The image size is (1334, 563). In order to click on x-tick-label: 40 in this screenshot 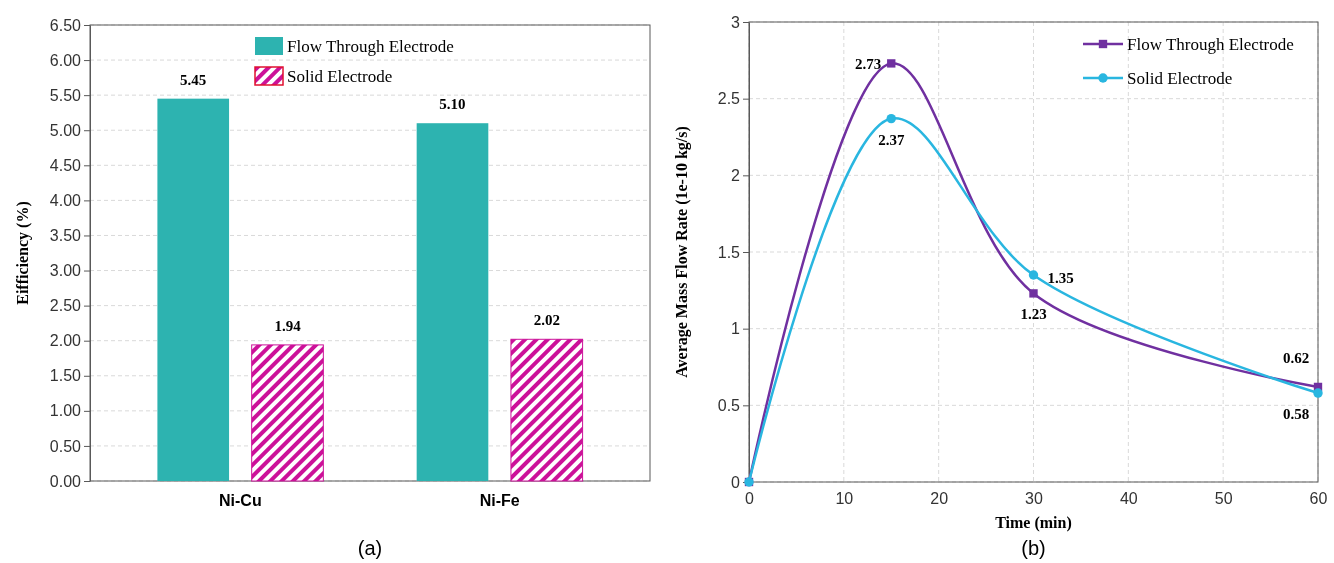, I will do `click(1128, 499)`.